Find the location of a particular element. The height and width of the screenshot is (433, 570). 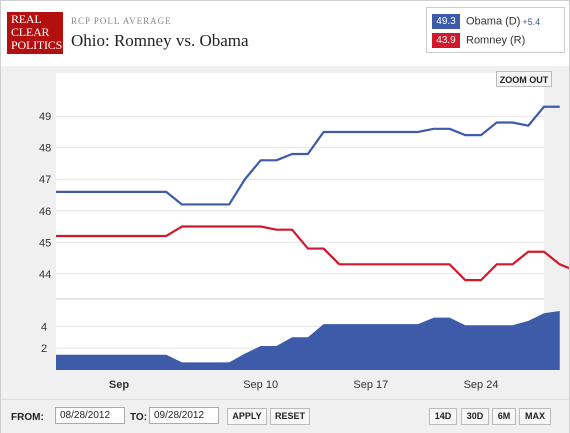

reset-button: RESET is located at coordinates (290, 416).